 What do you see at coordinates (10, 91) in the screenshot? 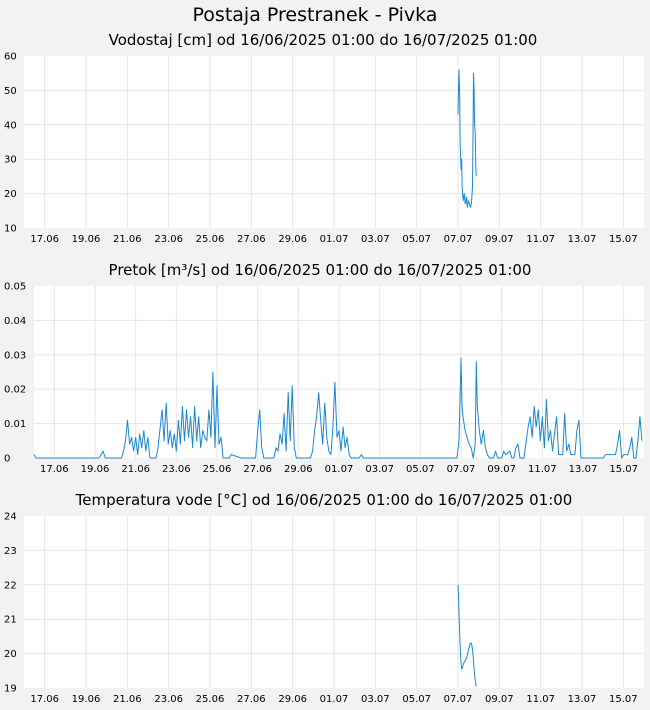
I see `y-tick-label: 50` at bounding box center [10, 91].